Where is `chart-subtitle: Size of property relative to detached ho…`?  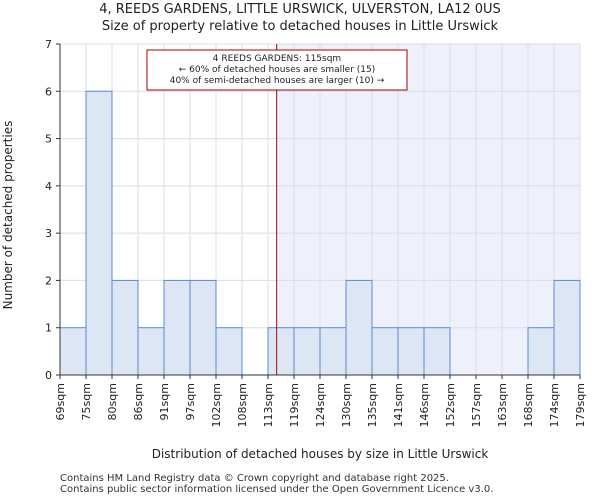
chart-subtitle: Size of property relative to detached ho… is located at coordinates (300, 26).